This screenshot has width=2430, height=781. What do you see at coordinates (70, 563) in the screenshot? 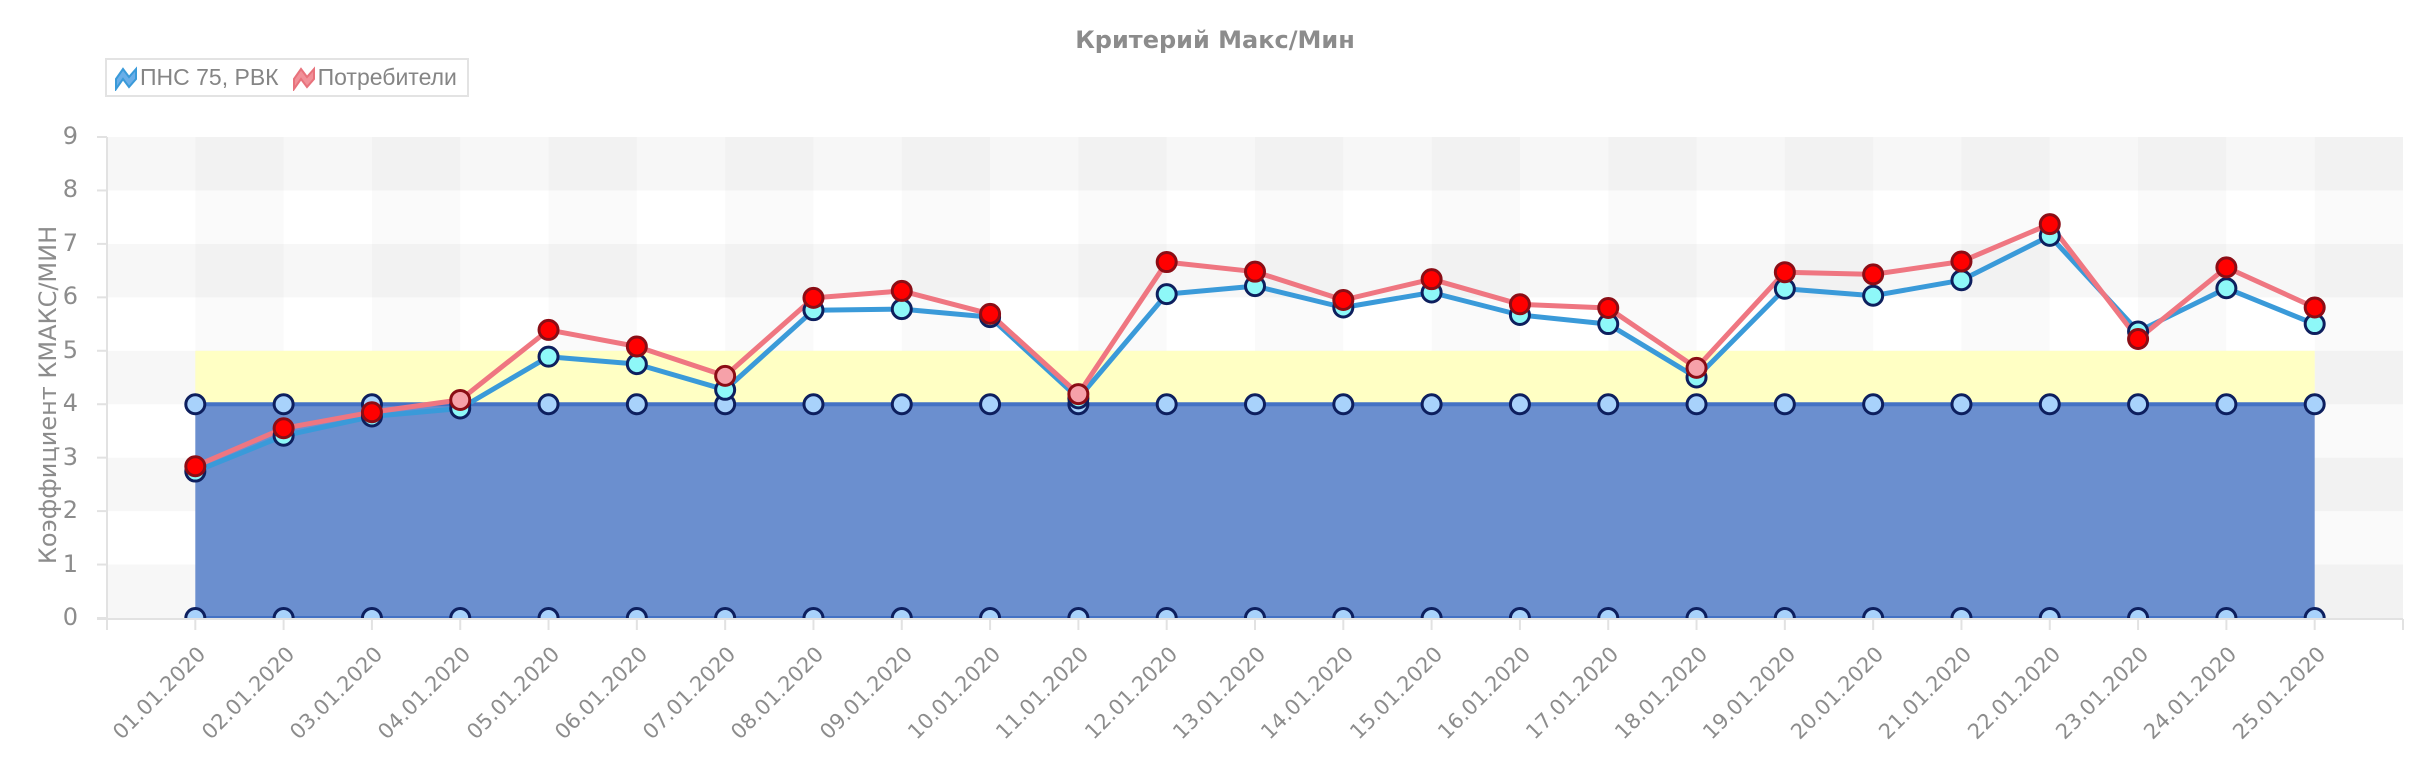
I see `y-tick-label: 1` at bounding box center [70, 563].